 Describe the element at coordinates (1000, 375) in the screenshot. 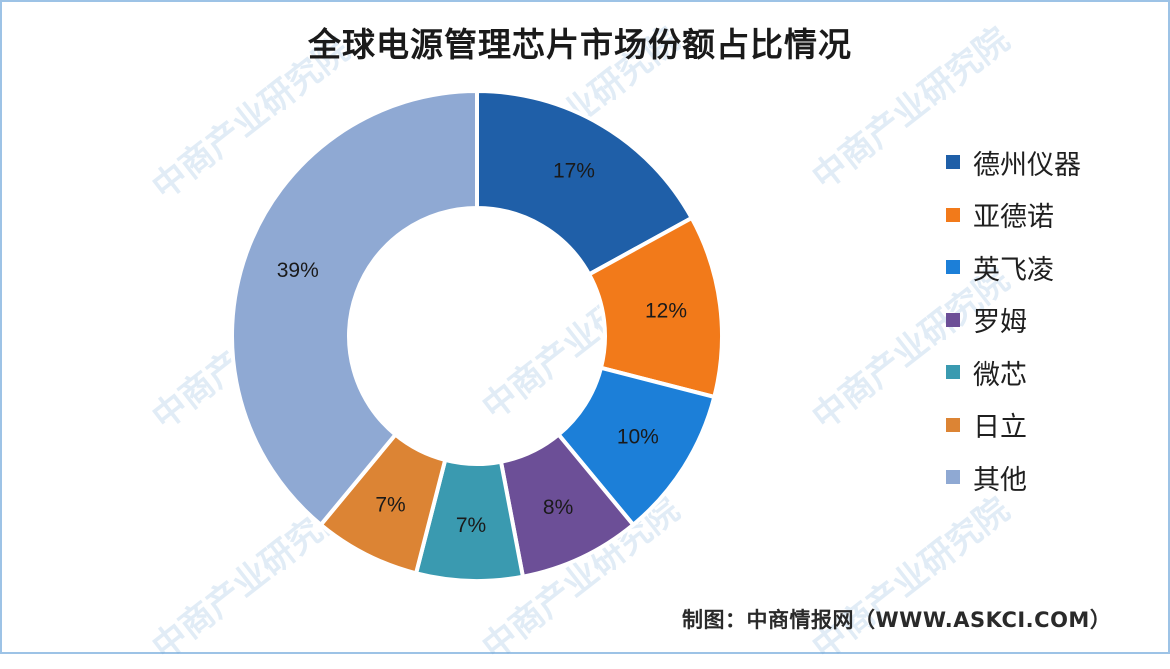

I see `legend-label: 微芯` at that location.